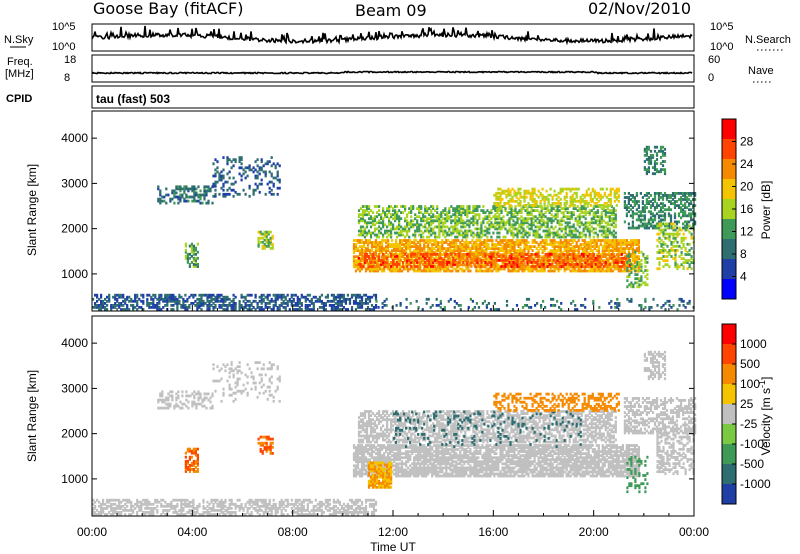 The height and width of the screenshot is (554, 800). I want to click on heatmap-cell-2075, so click(532, 269).